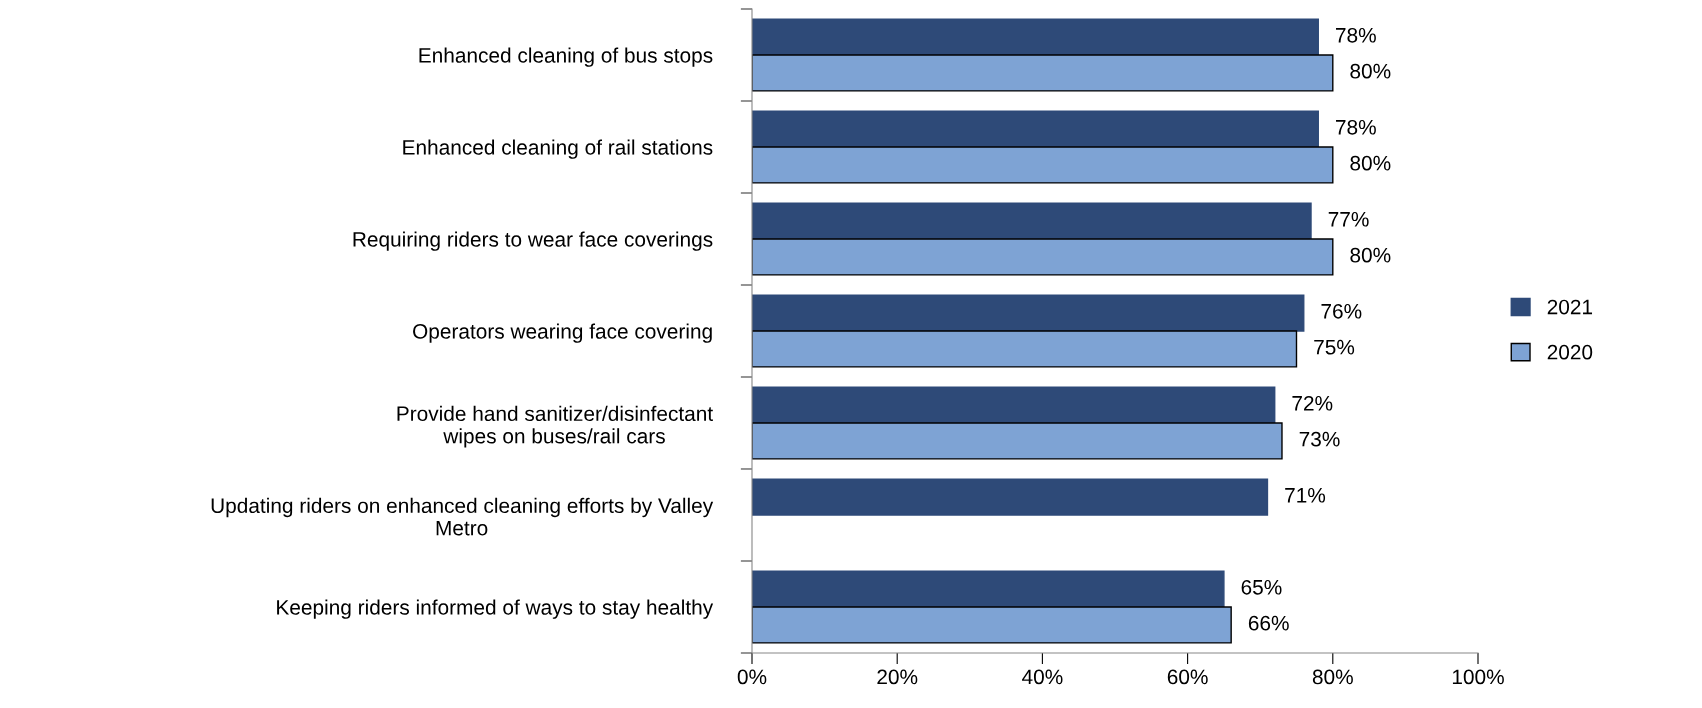 The height and width of the screenshot is (708, 1702). Describe the element at coordinates (1319, 439) in the screenshot. I see `data-label: 73%` at that location.